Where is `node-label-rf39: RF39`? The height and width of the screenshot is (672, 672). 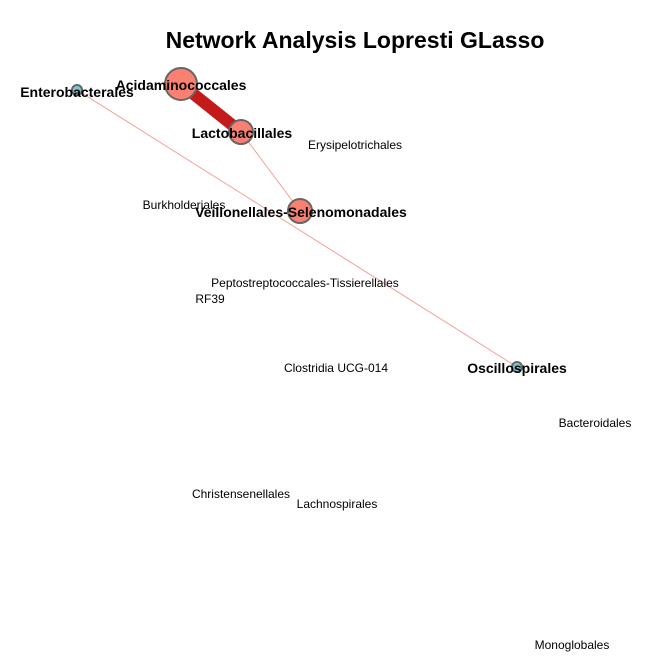 node-label-rf39: RF39 is located at coordinates (210, 299).